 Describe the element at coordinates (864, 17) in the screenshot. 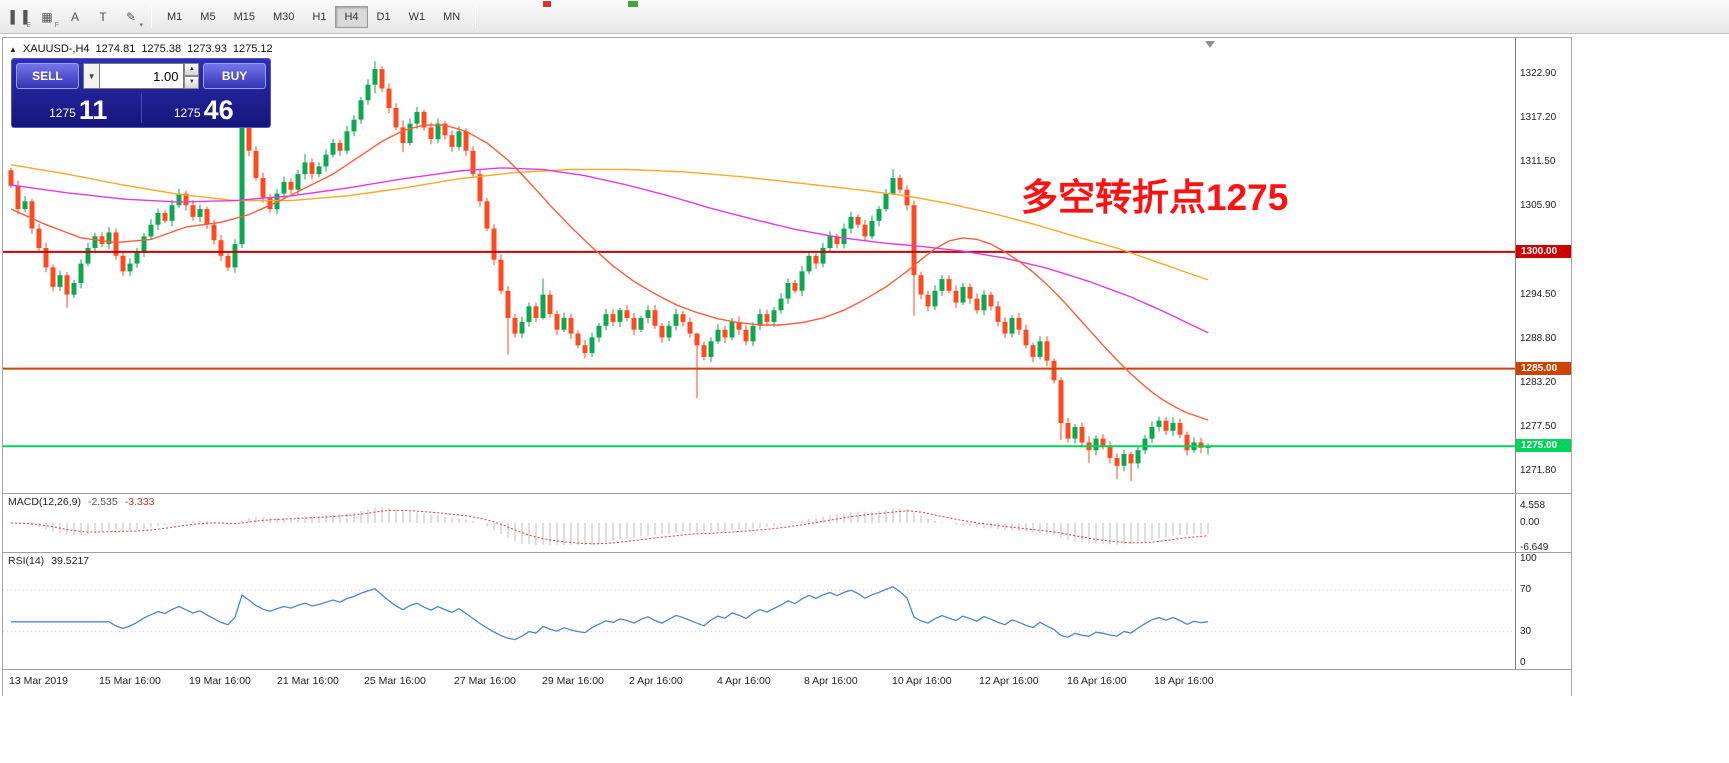

I see `top-toolbar: ▌▐ E ▦ F A T ✎ ▾ M1 M5 M15 M30 H1 H4 D1 W1 MN` at that location.